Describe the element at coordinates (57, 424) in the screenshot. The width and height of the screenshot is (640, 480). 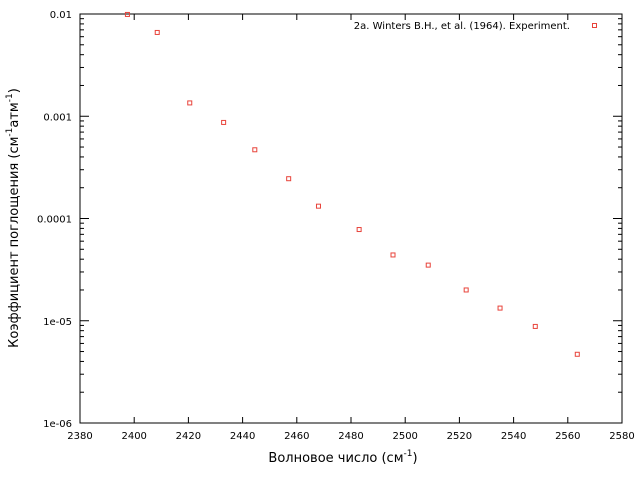
I see `y-tick-label: 1e-06` at that location.